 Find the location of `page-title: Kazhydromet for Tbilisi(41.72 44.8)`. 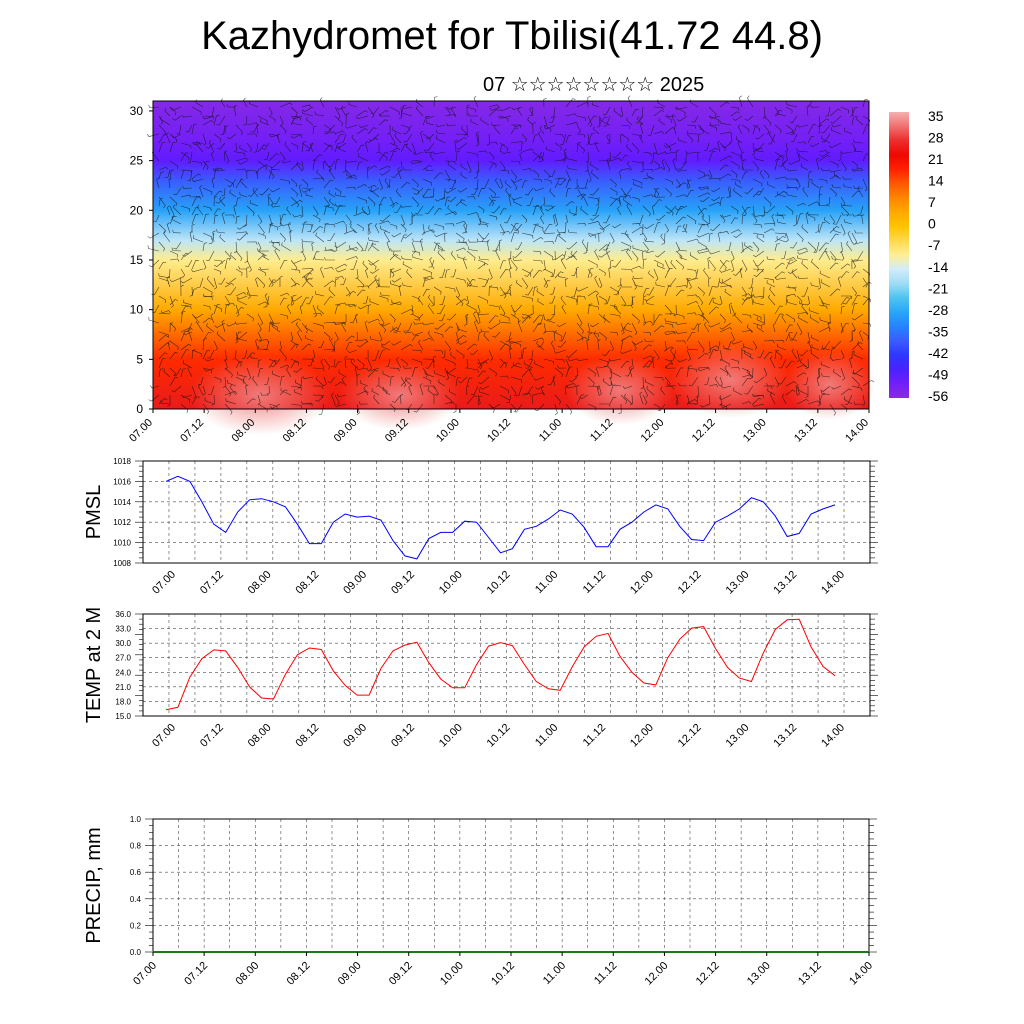

page-title: Kazhydromet for Tbilisi(41.72 44.8) is located at coordinates (512, 36).